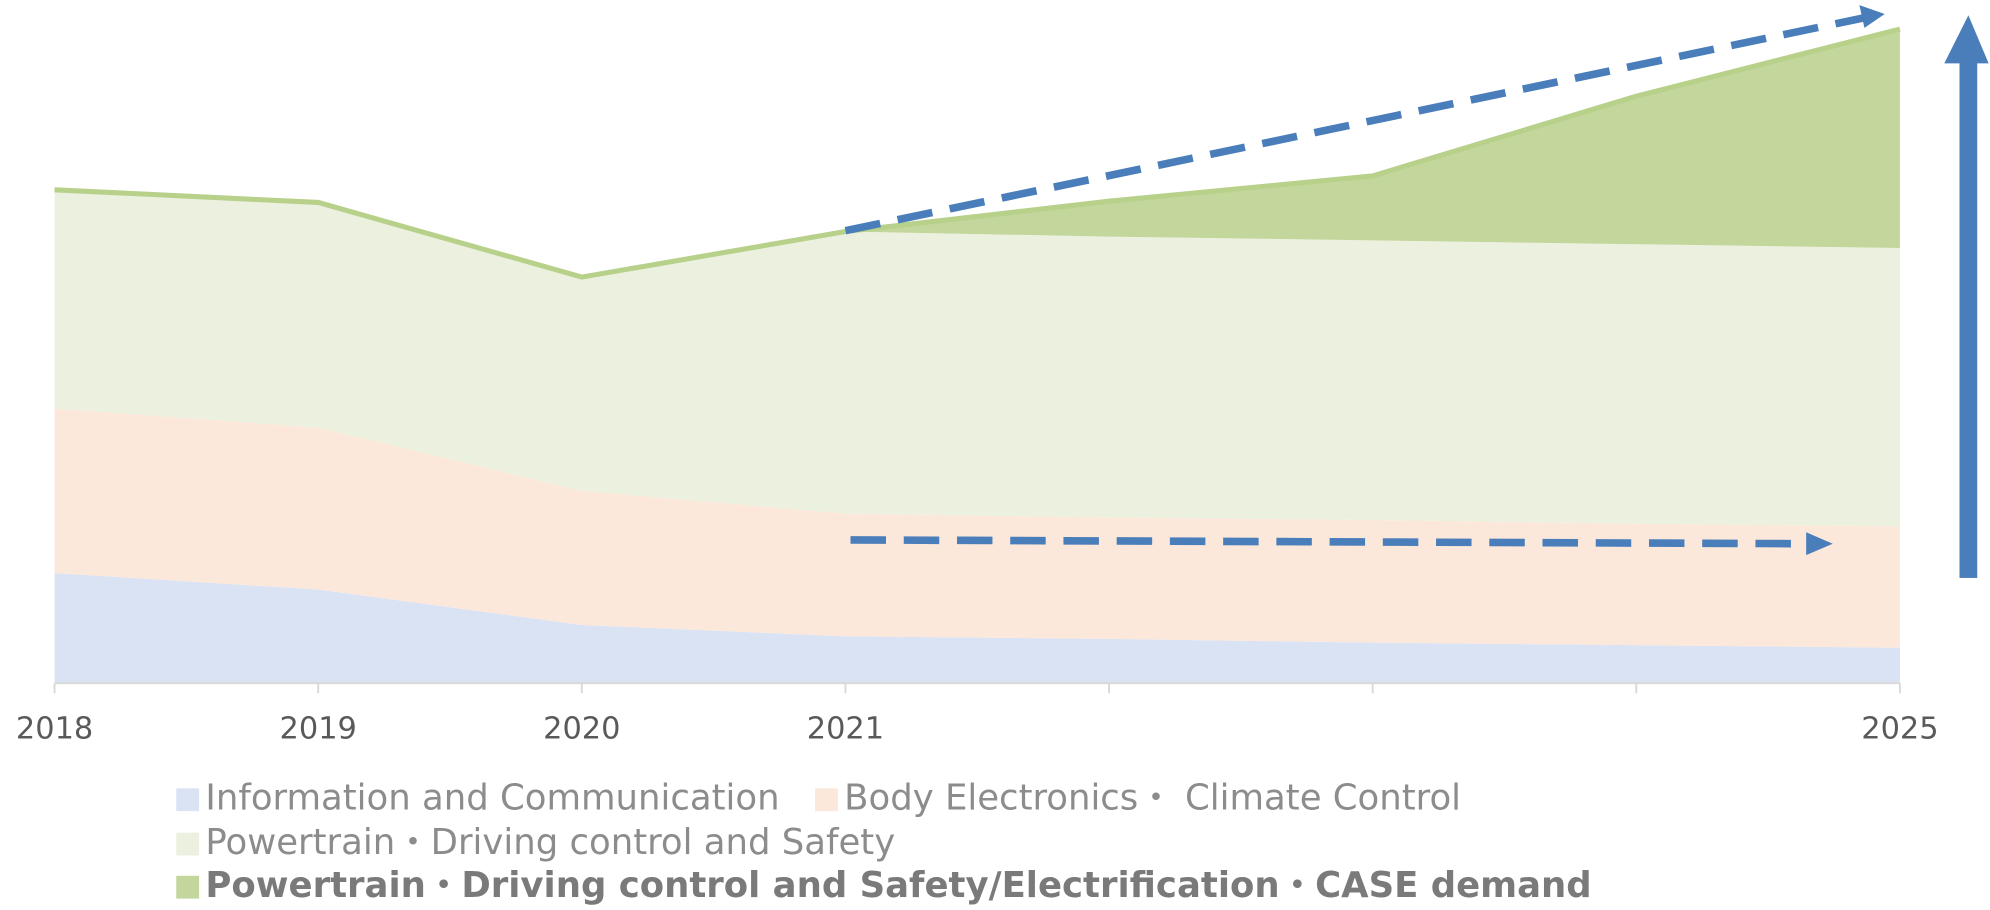 The image size is (1990, 910). What do you see at coordinates (1899, 729) in the screenshot?
I see `x-tick-label: 2025` at bounding box center [1899, 729].